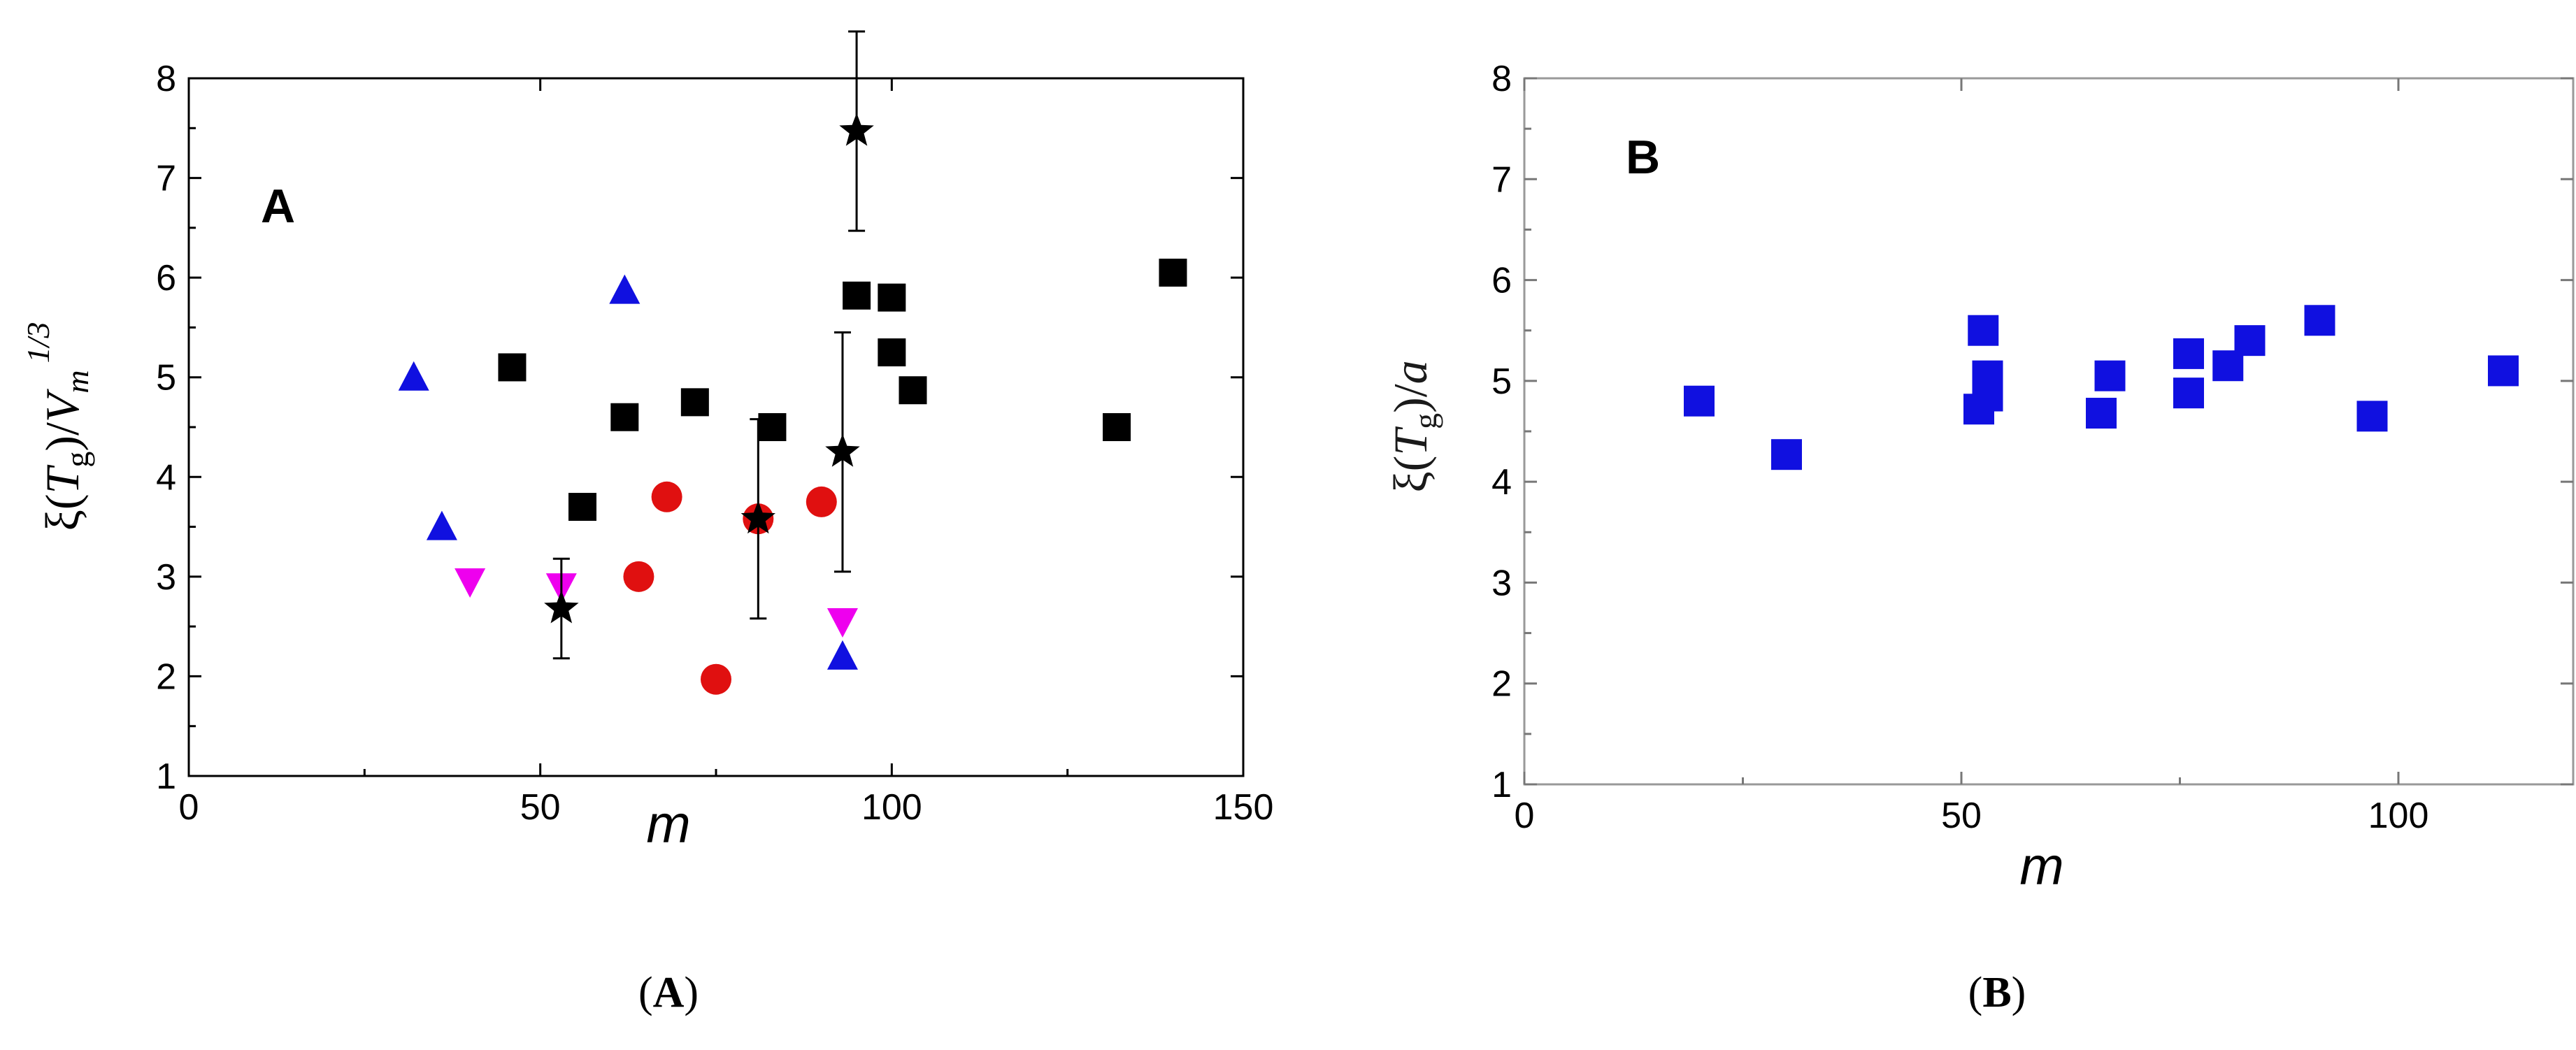  I want to click on marks-b, so click(2101, 388).